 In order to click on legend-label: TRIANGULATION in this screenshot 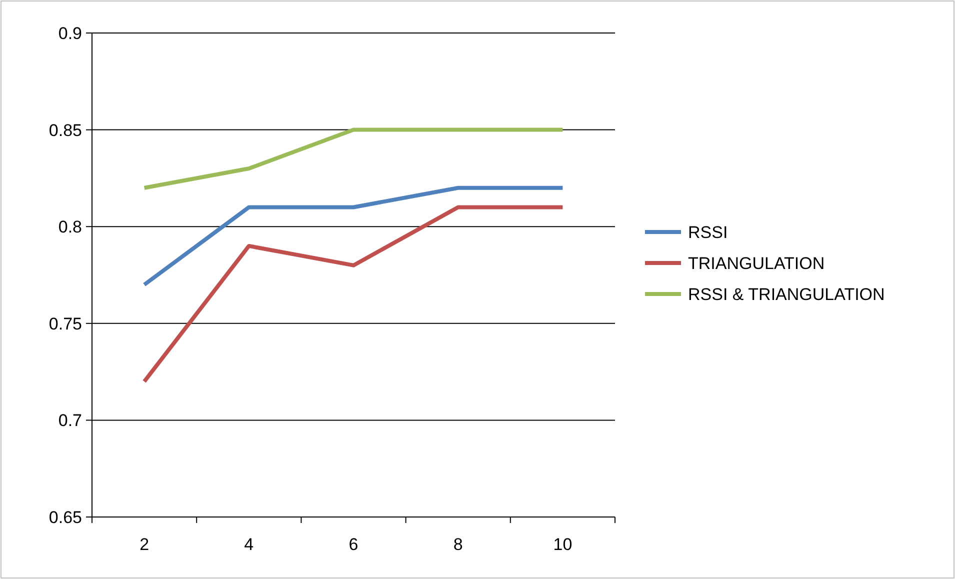, I will do `click(756, 263)`.